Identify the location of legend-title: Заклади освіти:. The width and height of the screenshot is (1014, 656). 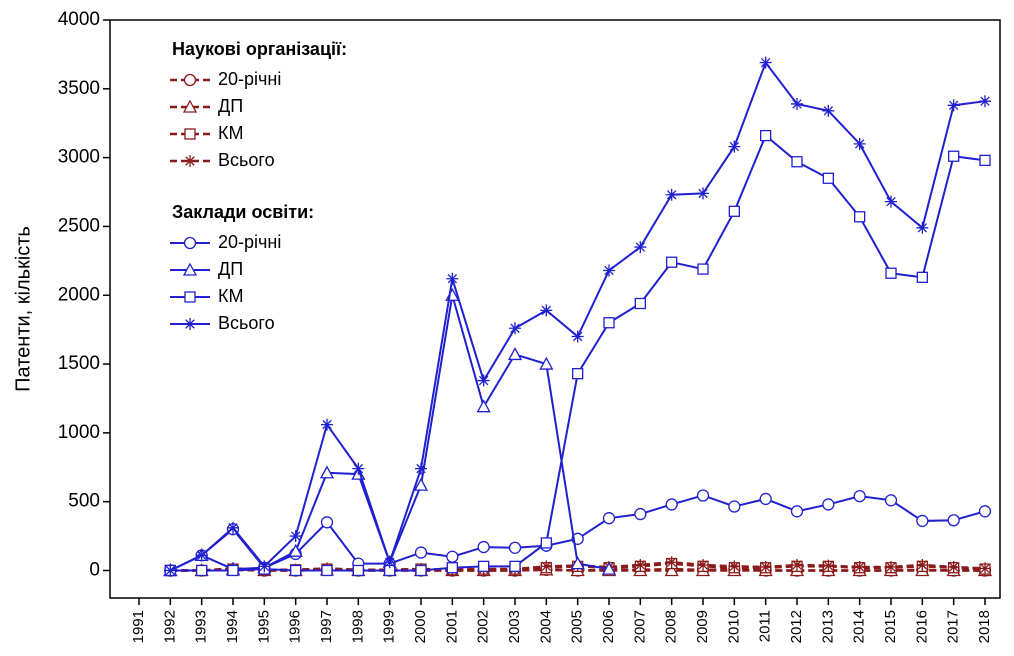
(243, 212).